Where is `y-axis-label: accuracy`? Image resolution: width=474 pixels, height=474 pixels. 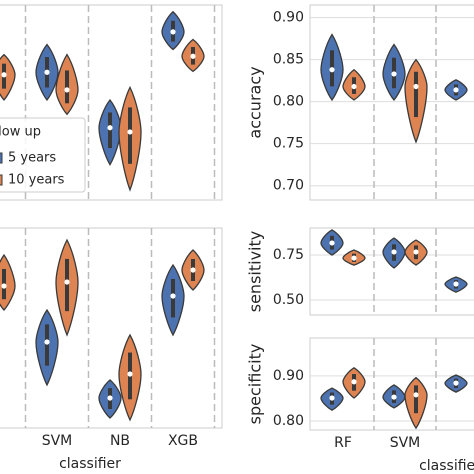 y-axis-label: accuracy is located at coordinates (255, 102).